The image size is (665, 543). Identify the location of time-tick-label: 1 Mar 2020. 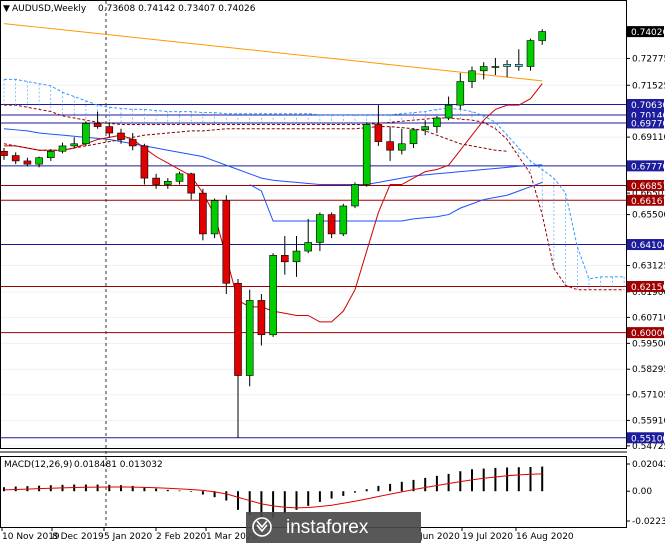
(232, 537).